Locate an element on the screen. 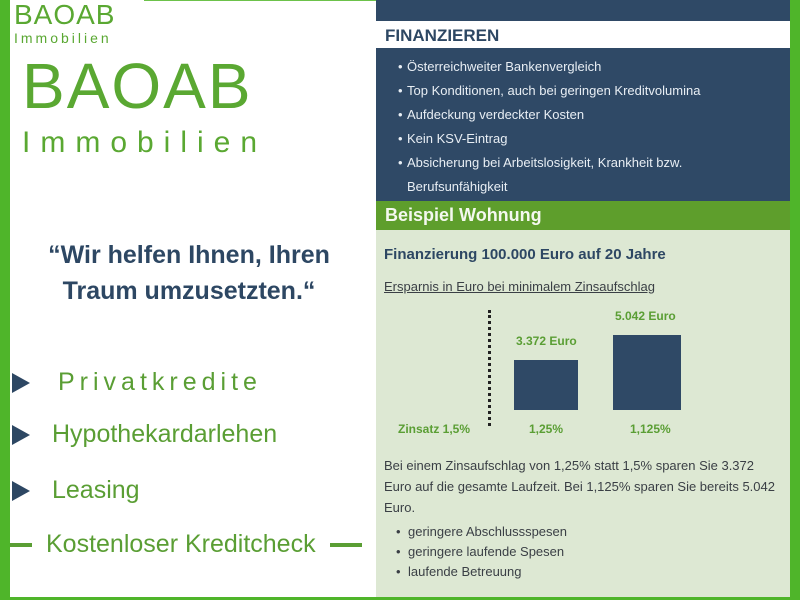 This screenshot has width=800, height=600. service-label: Privatkredite is located at coordinates (160, 382).